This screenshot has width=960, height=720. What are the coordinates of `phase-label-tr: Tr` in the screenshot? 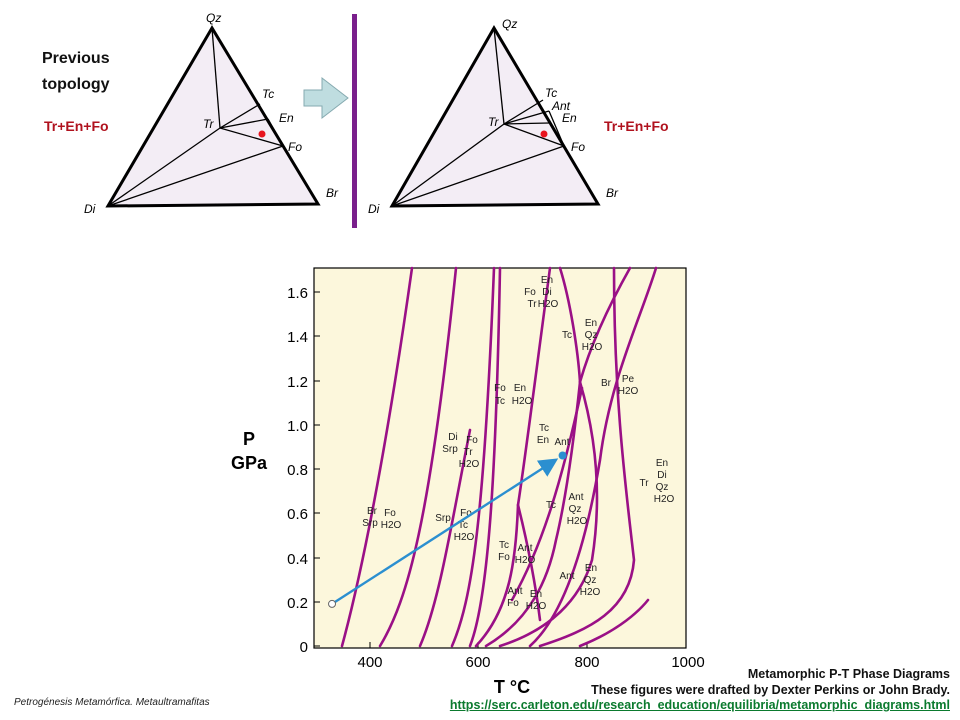 It's located at (493, 122).